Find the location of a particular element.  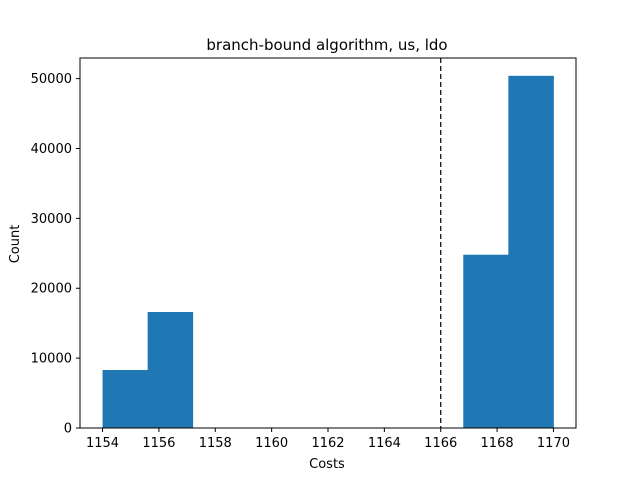

x-tick-label: 1156 is located at coordinates (158, 443).